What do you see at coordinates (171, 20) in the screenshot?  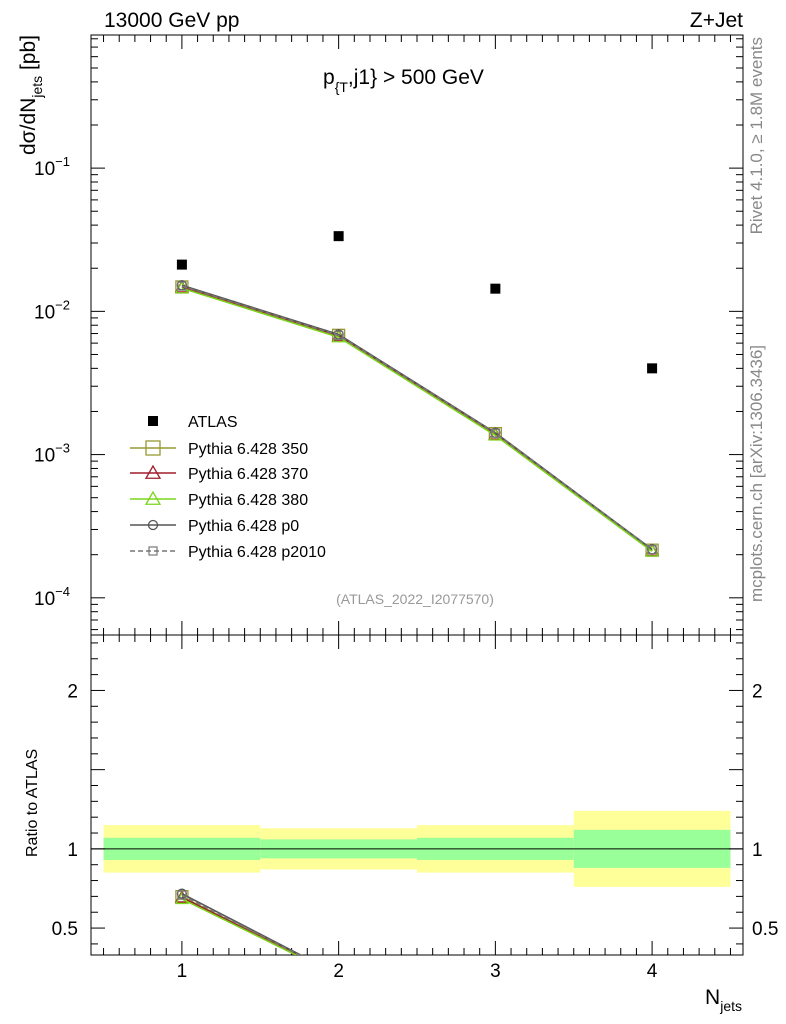 I see `header-left: 13000 GeV pp` at bounding box center [171, 20].